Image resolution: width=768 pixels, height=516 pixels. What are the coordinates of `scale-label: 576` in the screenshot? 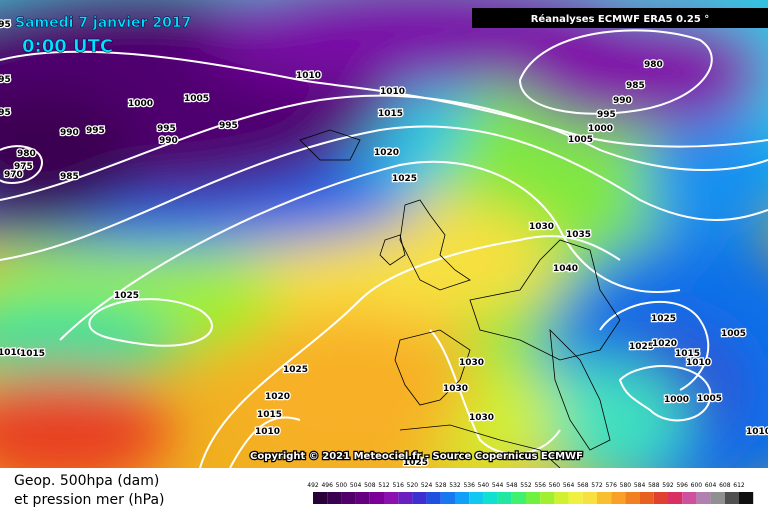 It's located at (611, 485).